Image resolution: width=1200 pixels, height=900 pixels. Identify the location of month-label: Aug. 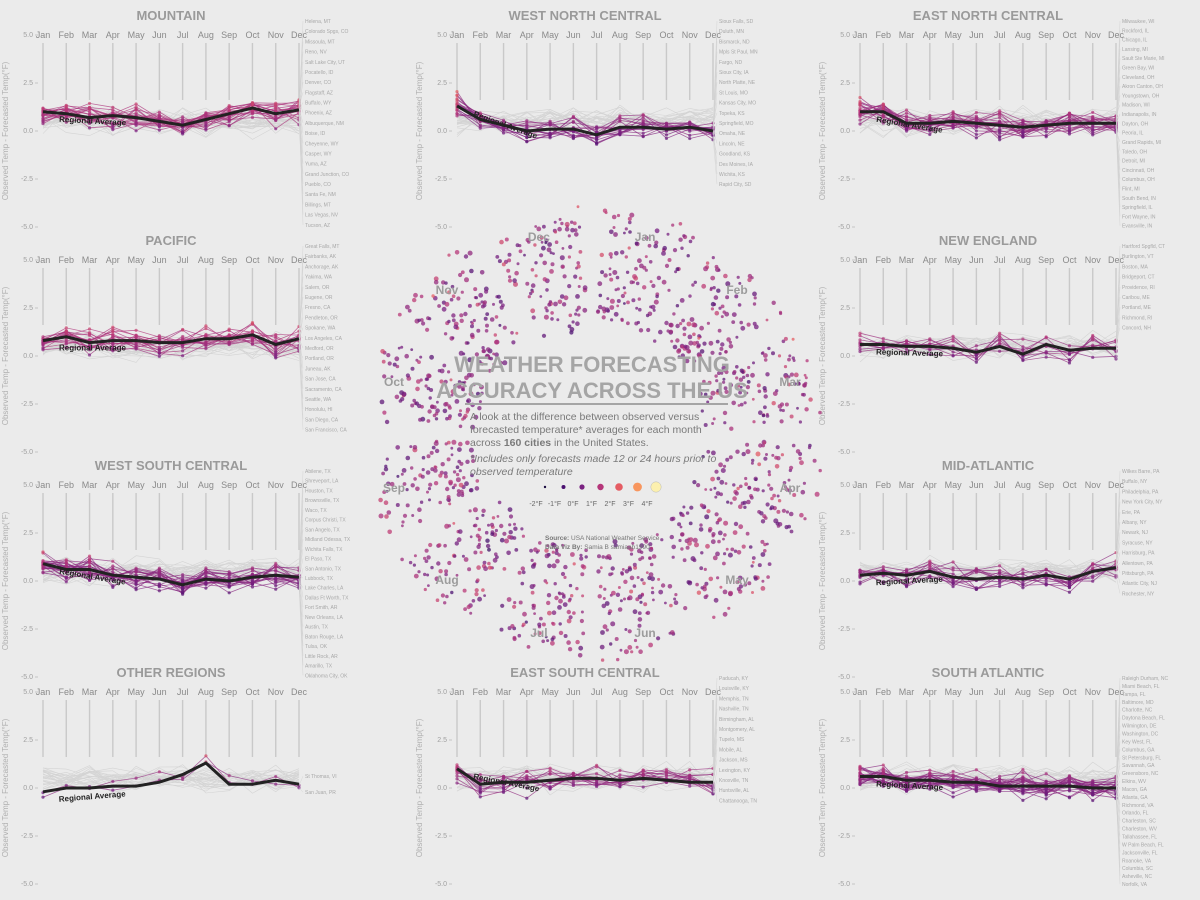
(206, 485).